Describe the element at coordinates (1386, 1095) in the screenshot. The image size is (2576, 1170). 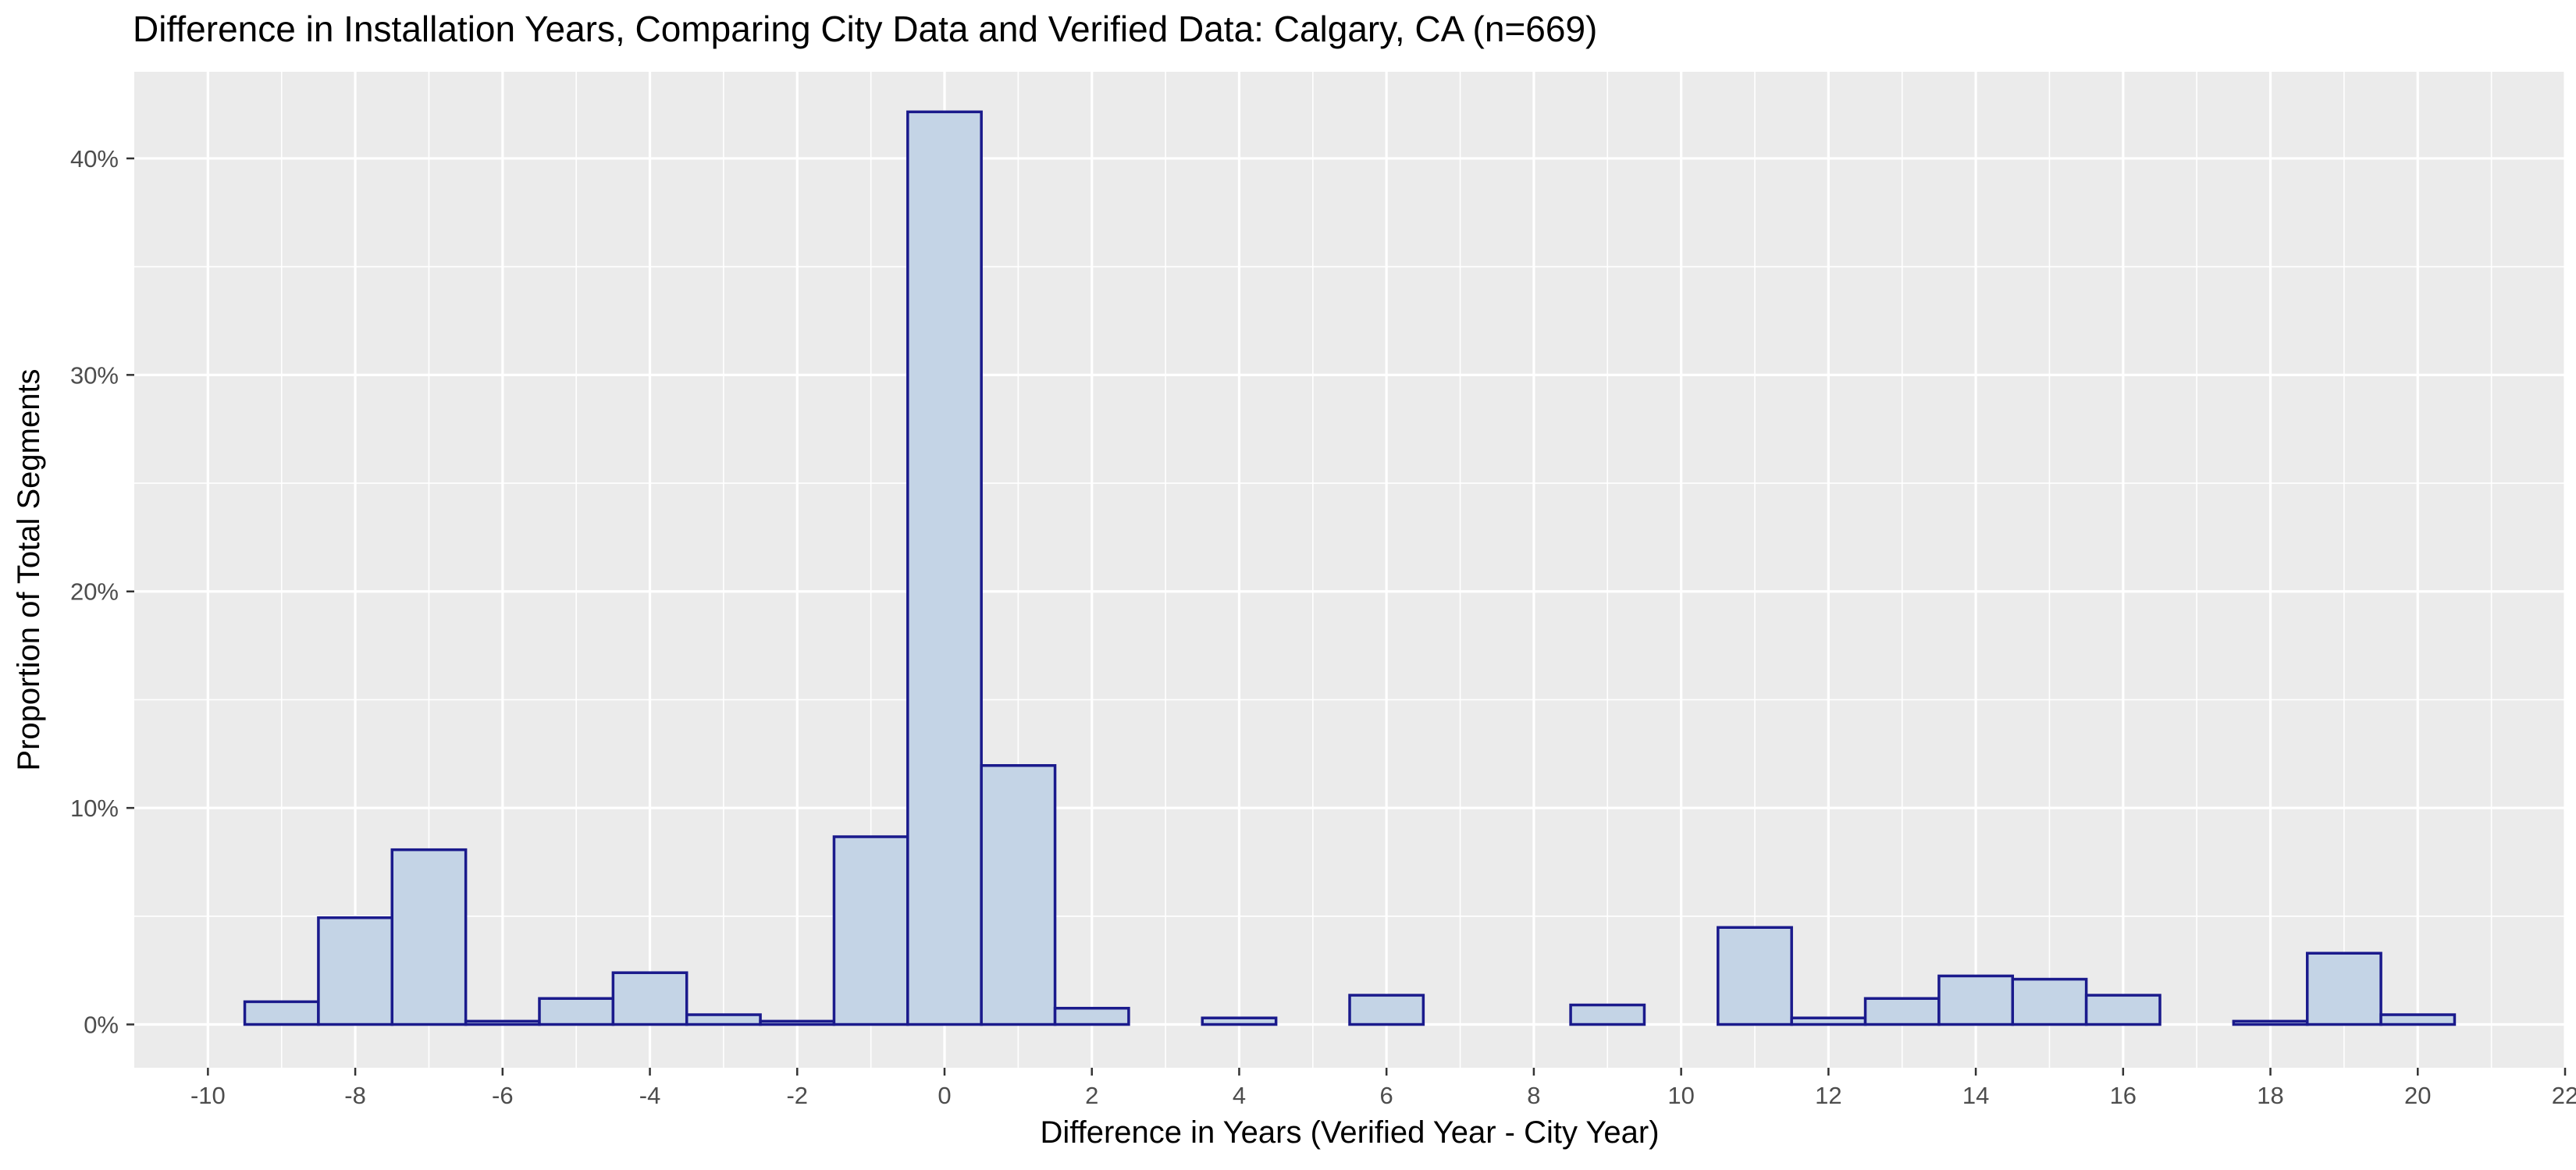
I see `x-tick-label: 6` at that location.